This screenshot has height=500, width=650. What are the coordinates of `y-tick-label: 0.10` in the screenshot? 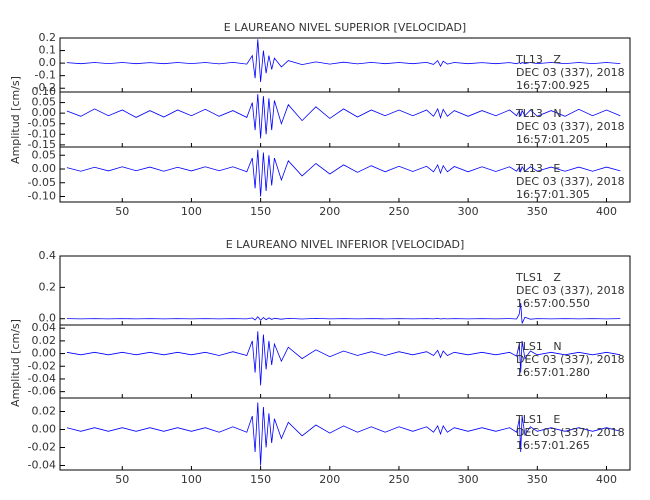 It's located at (44, 91).